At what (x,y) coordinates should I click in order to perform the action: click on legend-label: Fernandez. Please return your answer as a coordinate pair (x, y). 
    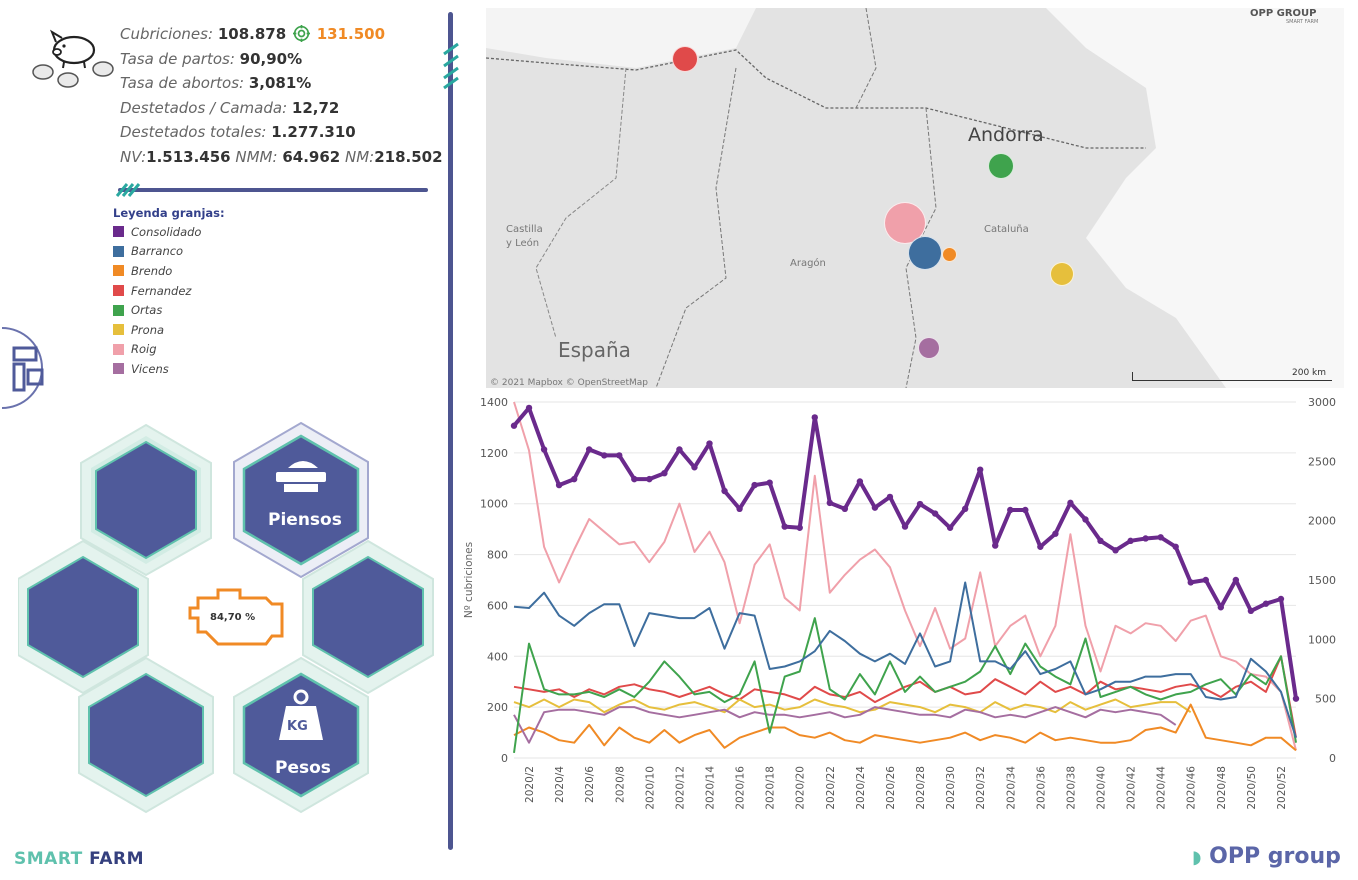
    Looking at the image, I should click on (161, 290).